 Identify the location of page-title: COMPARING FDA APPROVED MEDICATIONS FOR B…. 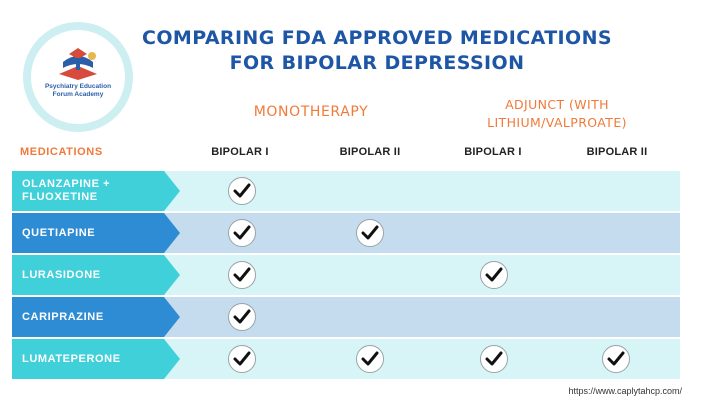
(377, 51).